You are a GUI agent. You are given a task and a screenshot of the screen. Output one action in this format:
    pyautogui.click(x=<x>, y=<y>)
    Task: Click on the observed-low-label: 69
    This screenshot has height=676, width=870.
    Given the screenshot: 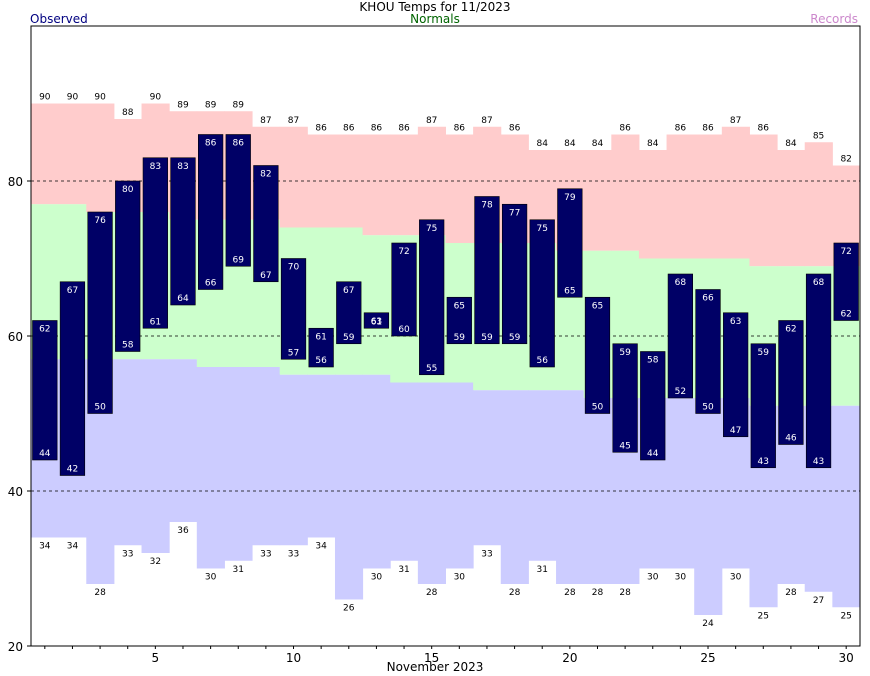 What is the action you would take?
    pyautogui.click(x=239, y=260)
    